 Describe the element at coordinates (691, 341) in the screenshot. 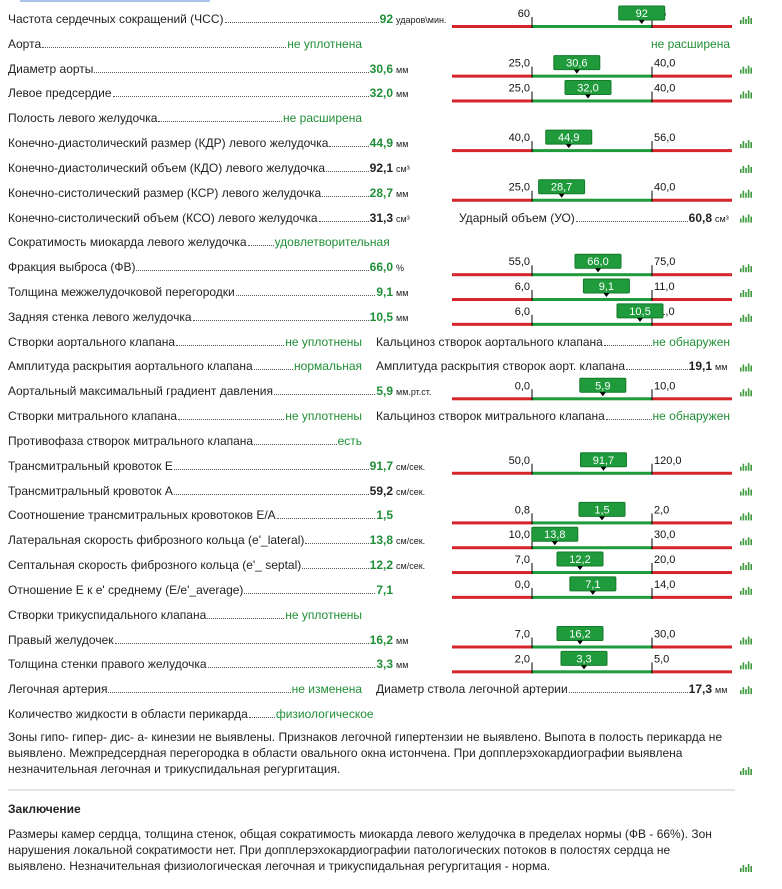

I see `status: не обнаружен` at that location.